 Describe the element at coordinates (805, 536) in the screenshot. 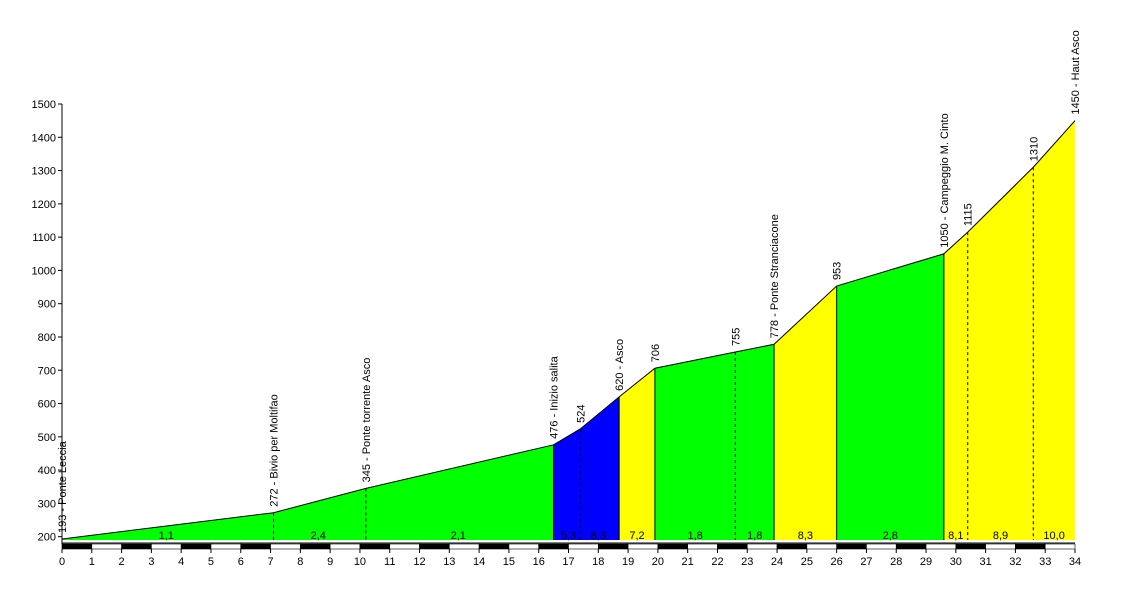

I see `grade-label: 8,3` at that location.